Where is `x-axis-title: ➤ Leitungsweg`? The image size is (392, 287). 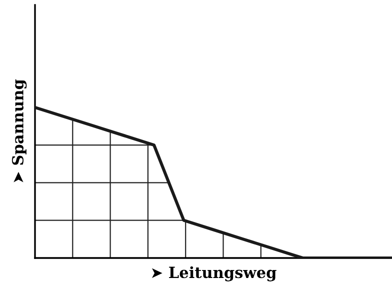 x-axis-title: ➤ Leitungsweg is located at coordinates (214, 274).